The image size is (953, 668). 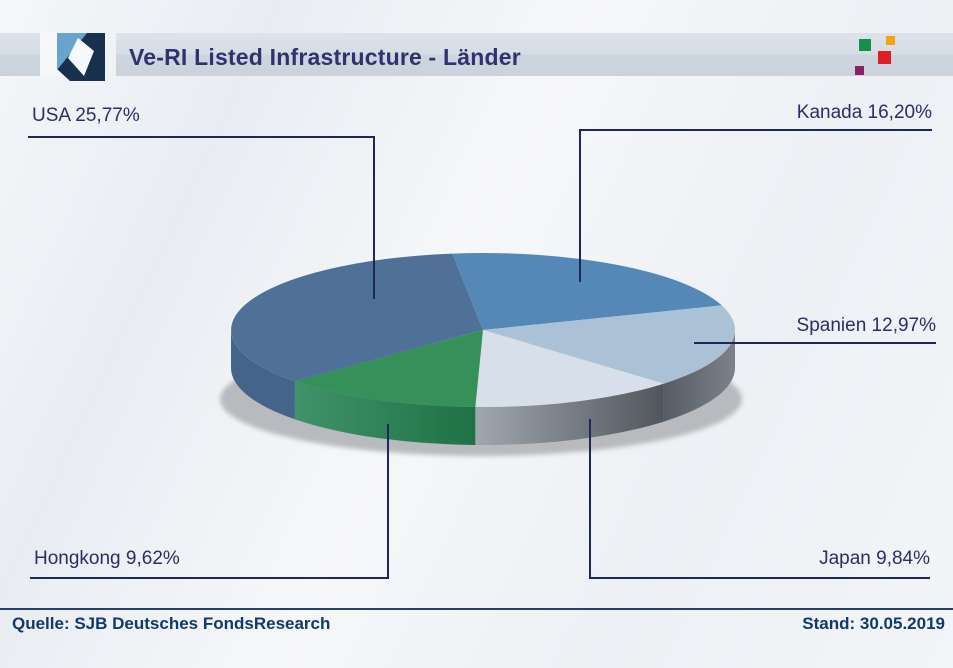 I want to click on footer-date: Stand: 30.05.2019, so click(x=873, y=623).